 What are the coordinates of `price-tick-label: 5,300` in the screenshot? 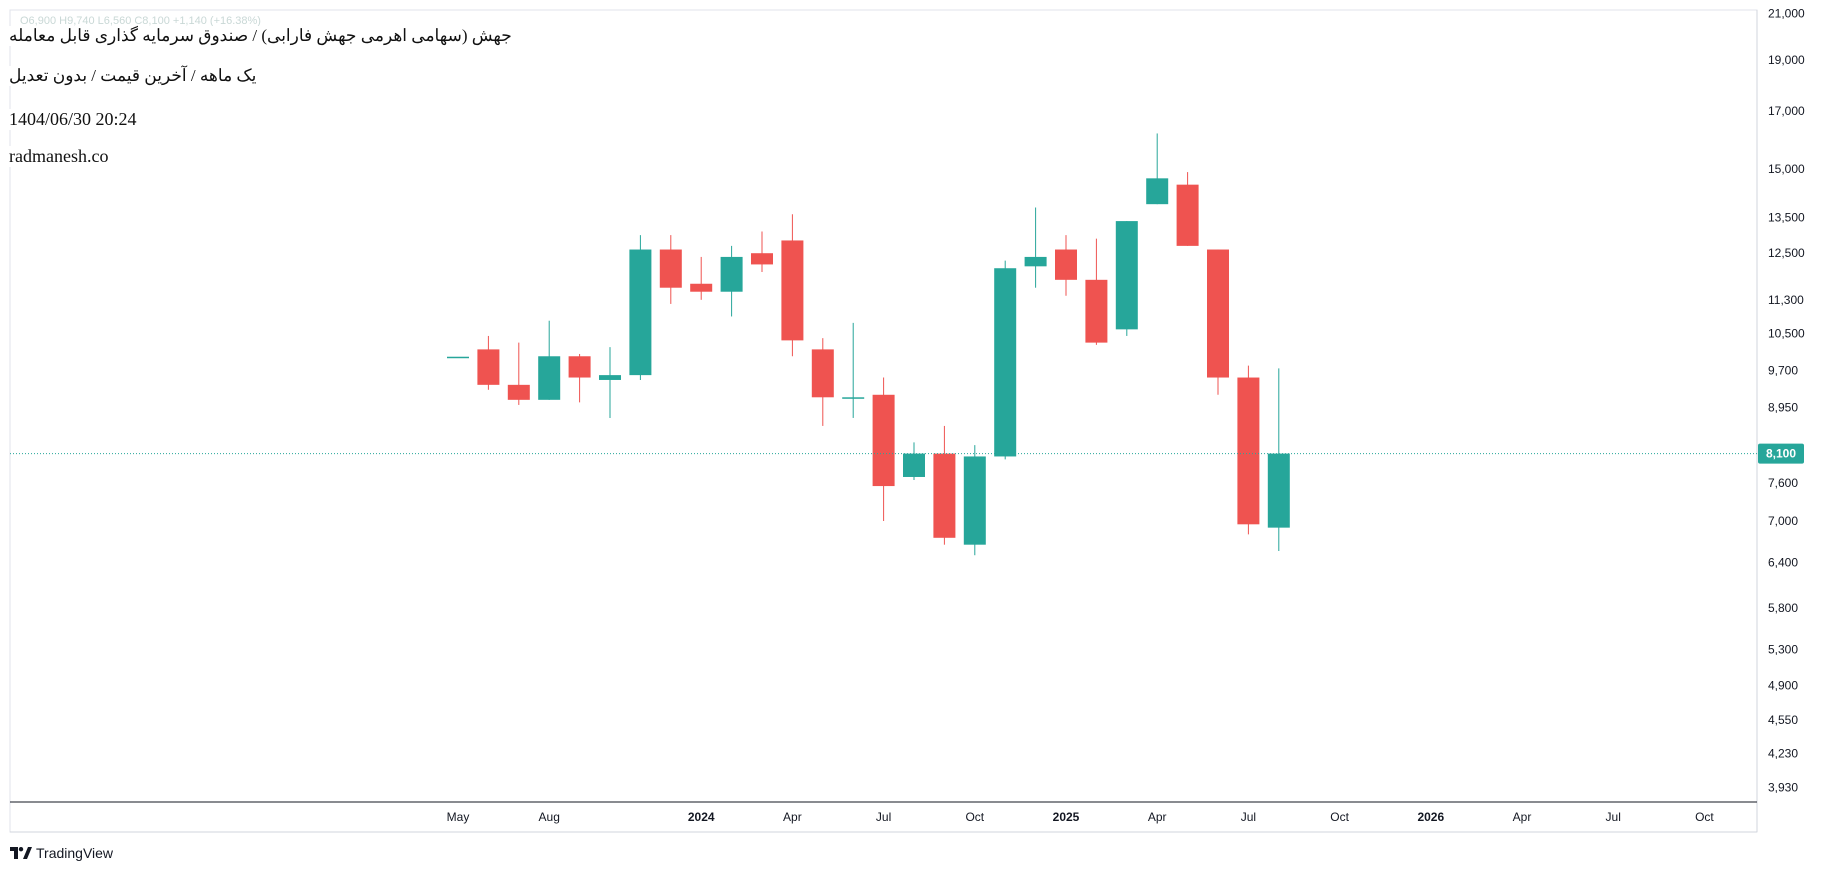 It's located at (1783, 649).